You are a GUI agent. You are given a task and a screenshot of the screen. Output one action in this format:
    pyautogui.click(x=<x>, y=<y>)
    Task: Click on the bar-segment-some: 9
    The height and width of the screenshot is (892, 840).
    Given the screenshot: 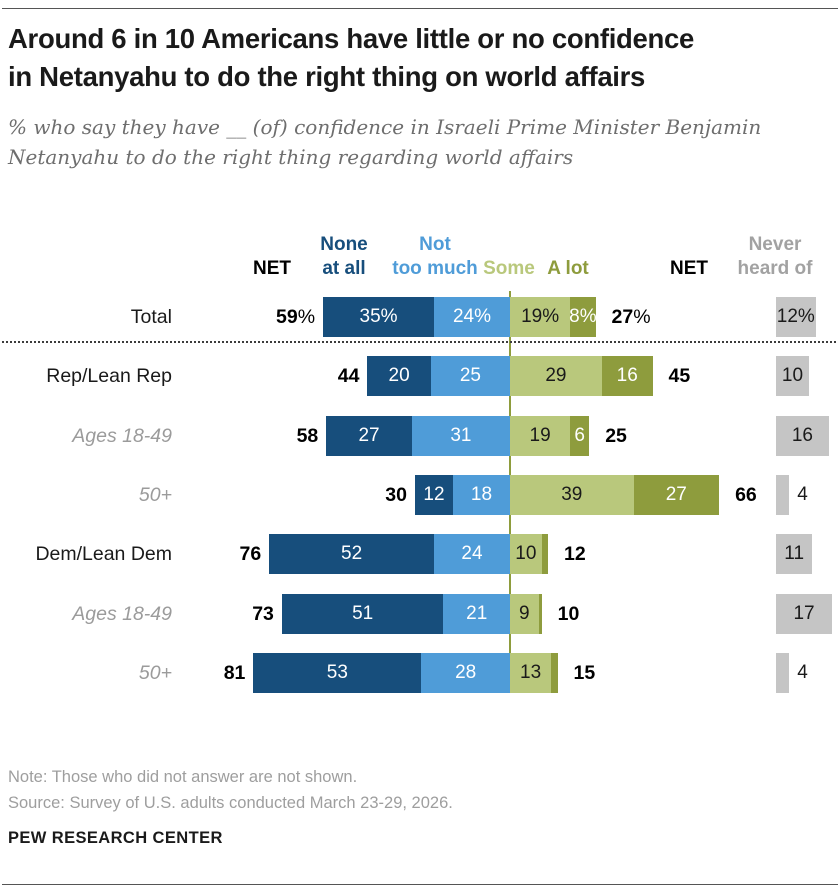 What is the action you would take?
    pyautogui.click(x=524, y=614)
    